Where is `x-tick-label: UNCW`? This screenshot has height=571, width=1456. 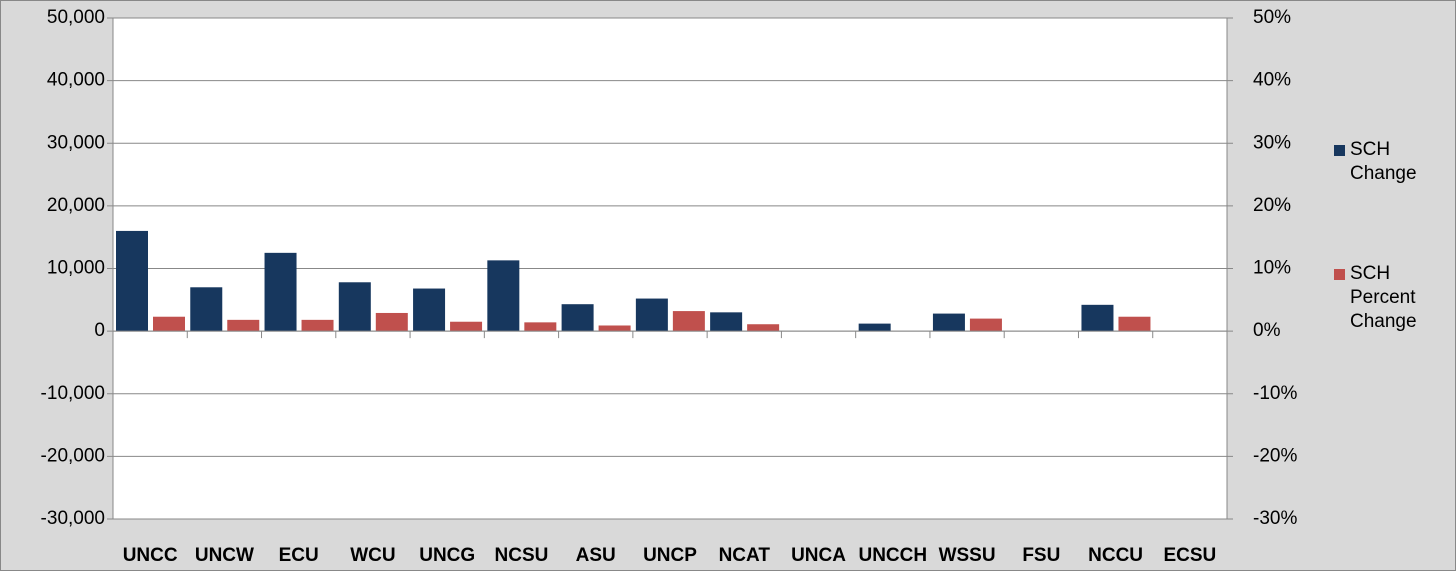
x-tick-label: UNCW is located at coordinates (224, 555).